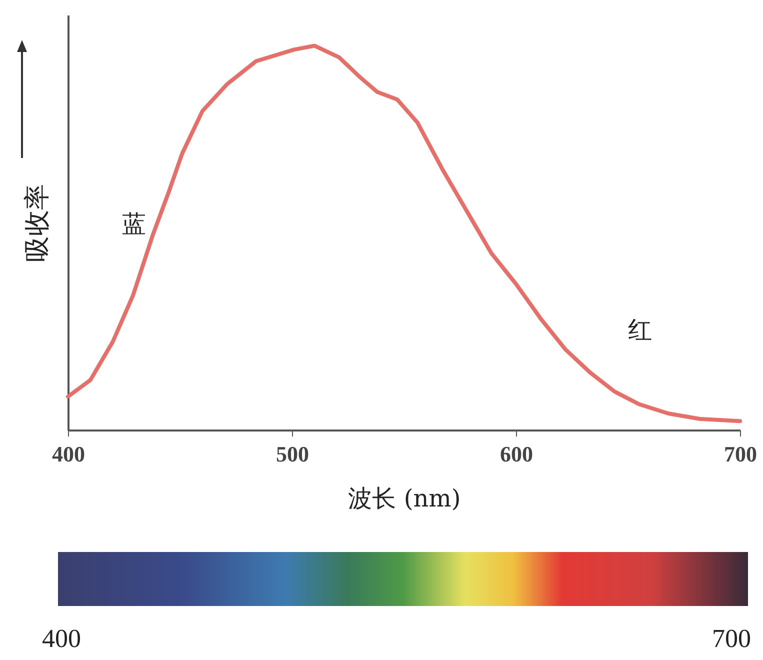 The image size is (763, 660). I want to click on annotation: 红, so click(640, 330).